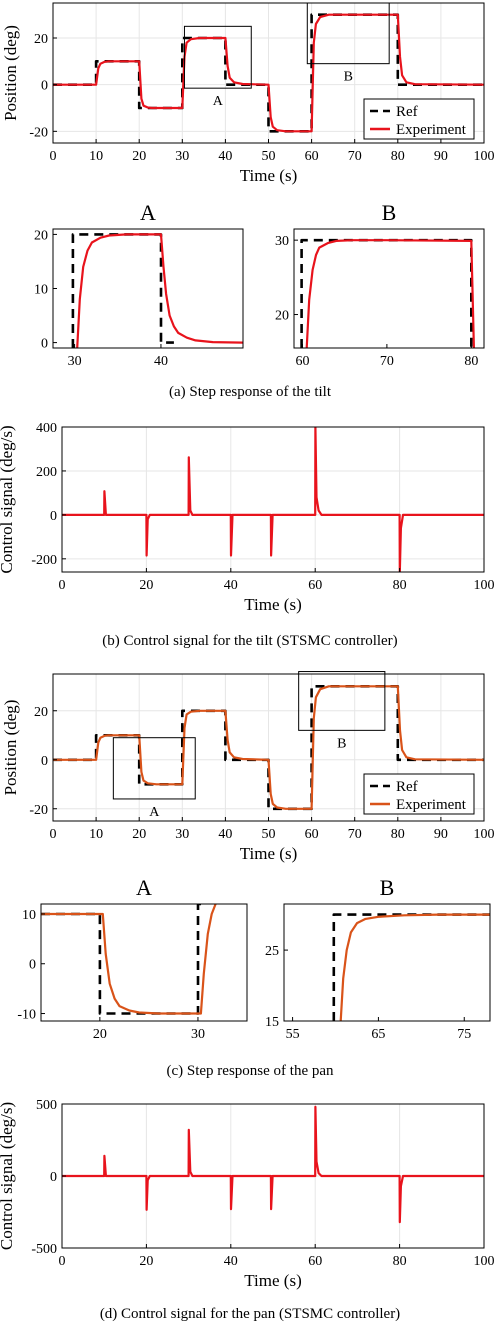 Image resolution: width=500 pixels, height=1328 pixels. I want to click on zoom-box-b, so click(342, 701).